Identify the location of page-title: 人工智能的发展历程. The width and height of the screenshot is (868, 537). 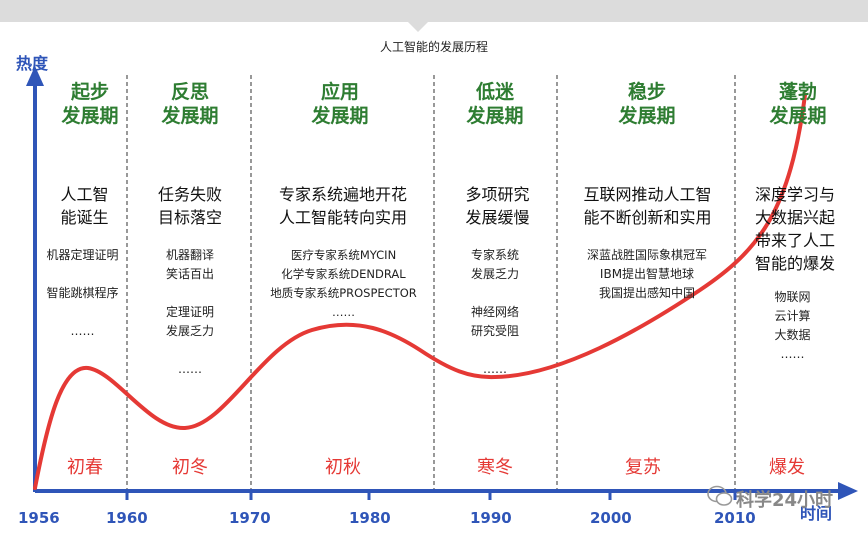
(433, 47).